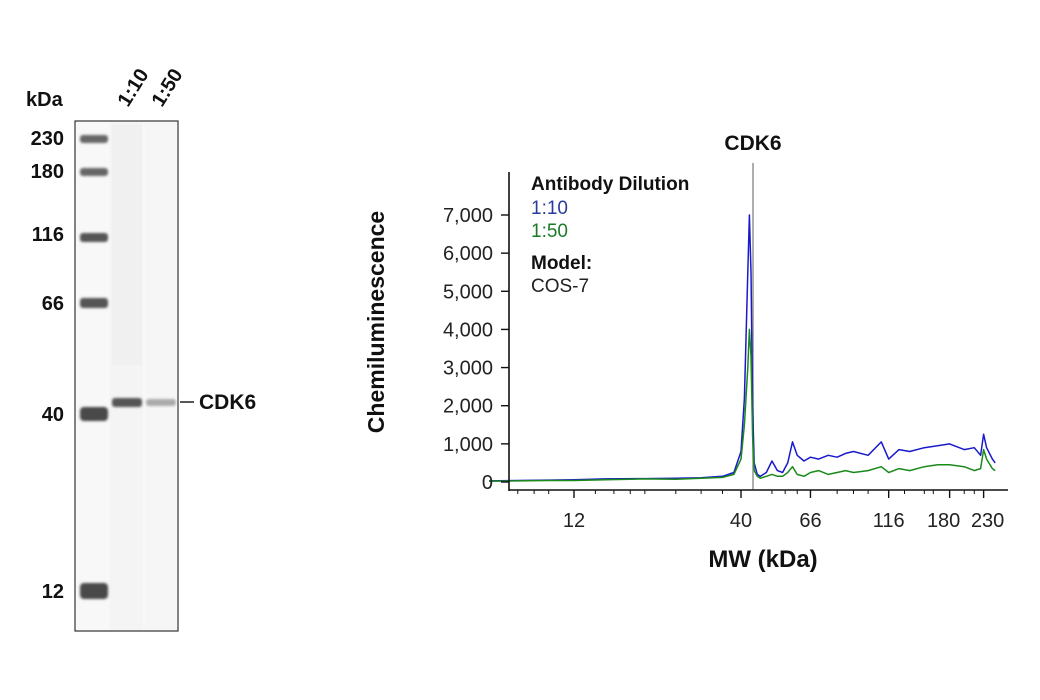 Image resolution: width=1040 pixels, height=700 pixels. Describe the element at coordinates (574, 521) in the screenshot. I see `x-tick-label: 12` at that location.